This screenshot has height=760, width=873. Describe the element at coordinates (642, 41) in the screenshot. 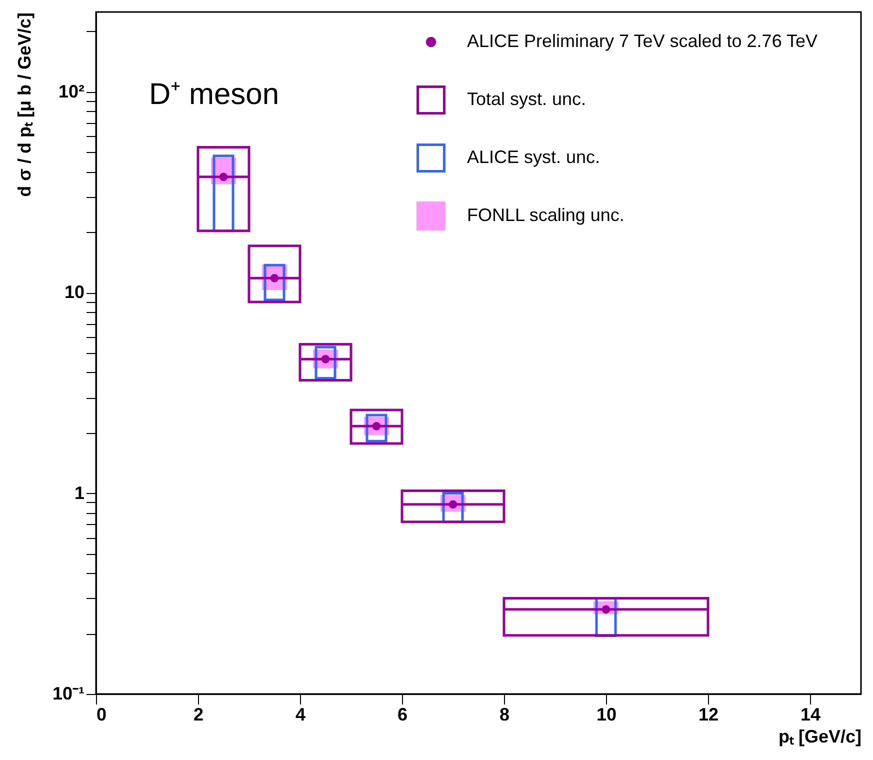

I see `legend-label: ALICE Preliminary 7 TeV scaled to 2.76 TeV` at that location.